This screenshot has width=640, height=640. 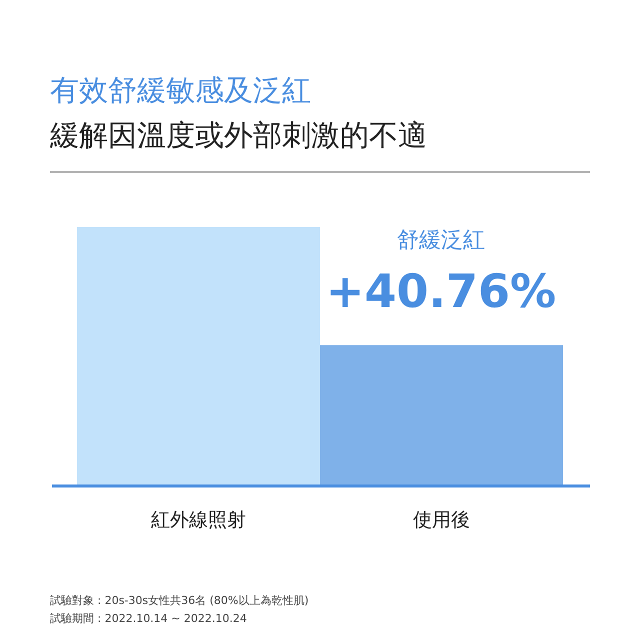 I want to click on text: 試驗對象 : 20s-30s女性共36名 (80%以上為乾性肌), so click(x=179, y=600).